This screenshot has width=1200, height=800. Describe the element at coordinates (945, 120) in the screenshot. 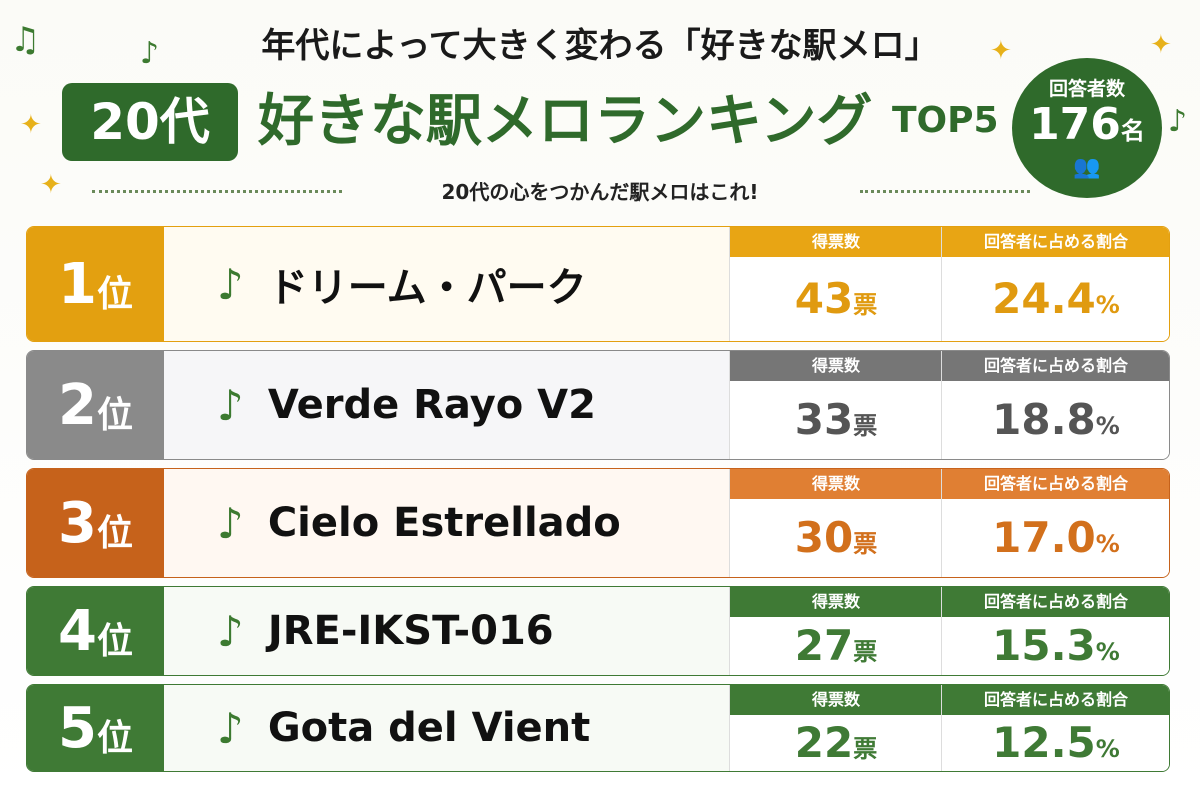

I see `top-label: TOP5` at that location.